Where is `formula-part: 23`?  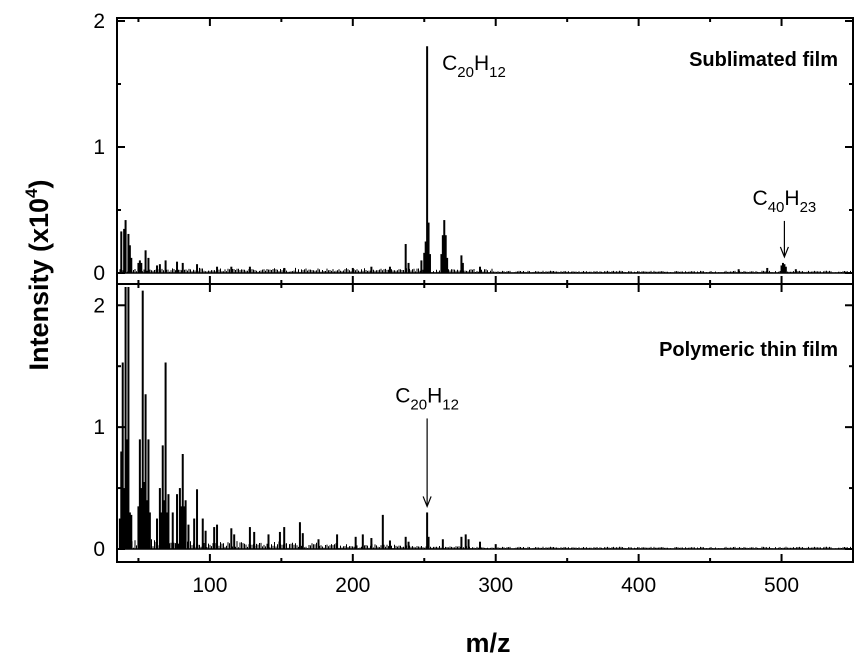 formula-part: 23 is located at coordinates (808, 207).